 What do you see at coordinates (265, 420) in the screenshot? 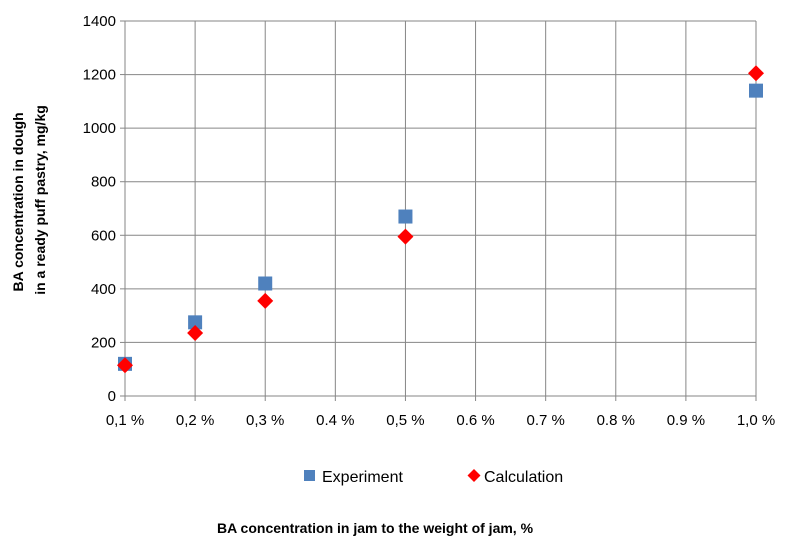
I see `x-tick-label: 0,3 %` at bounding box center [265, 420].